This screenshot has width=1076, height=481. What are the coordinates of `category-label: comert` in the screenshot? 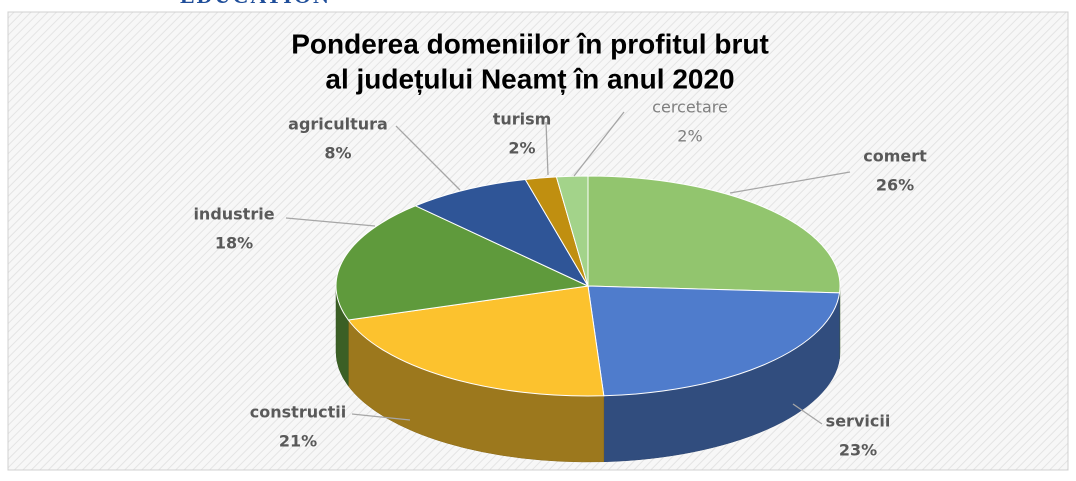 It's located at (895, 156).